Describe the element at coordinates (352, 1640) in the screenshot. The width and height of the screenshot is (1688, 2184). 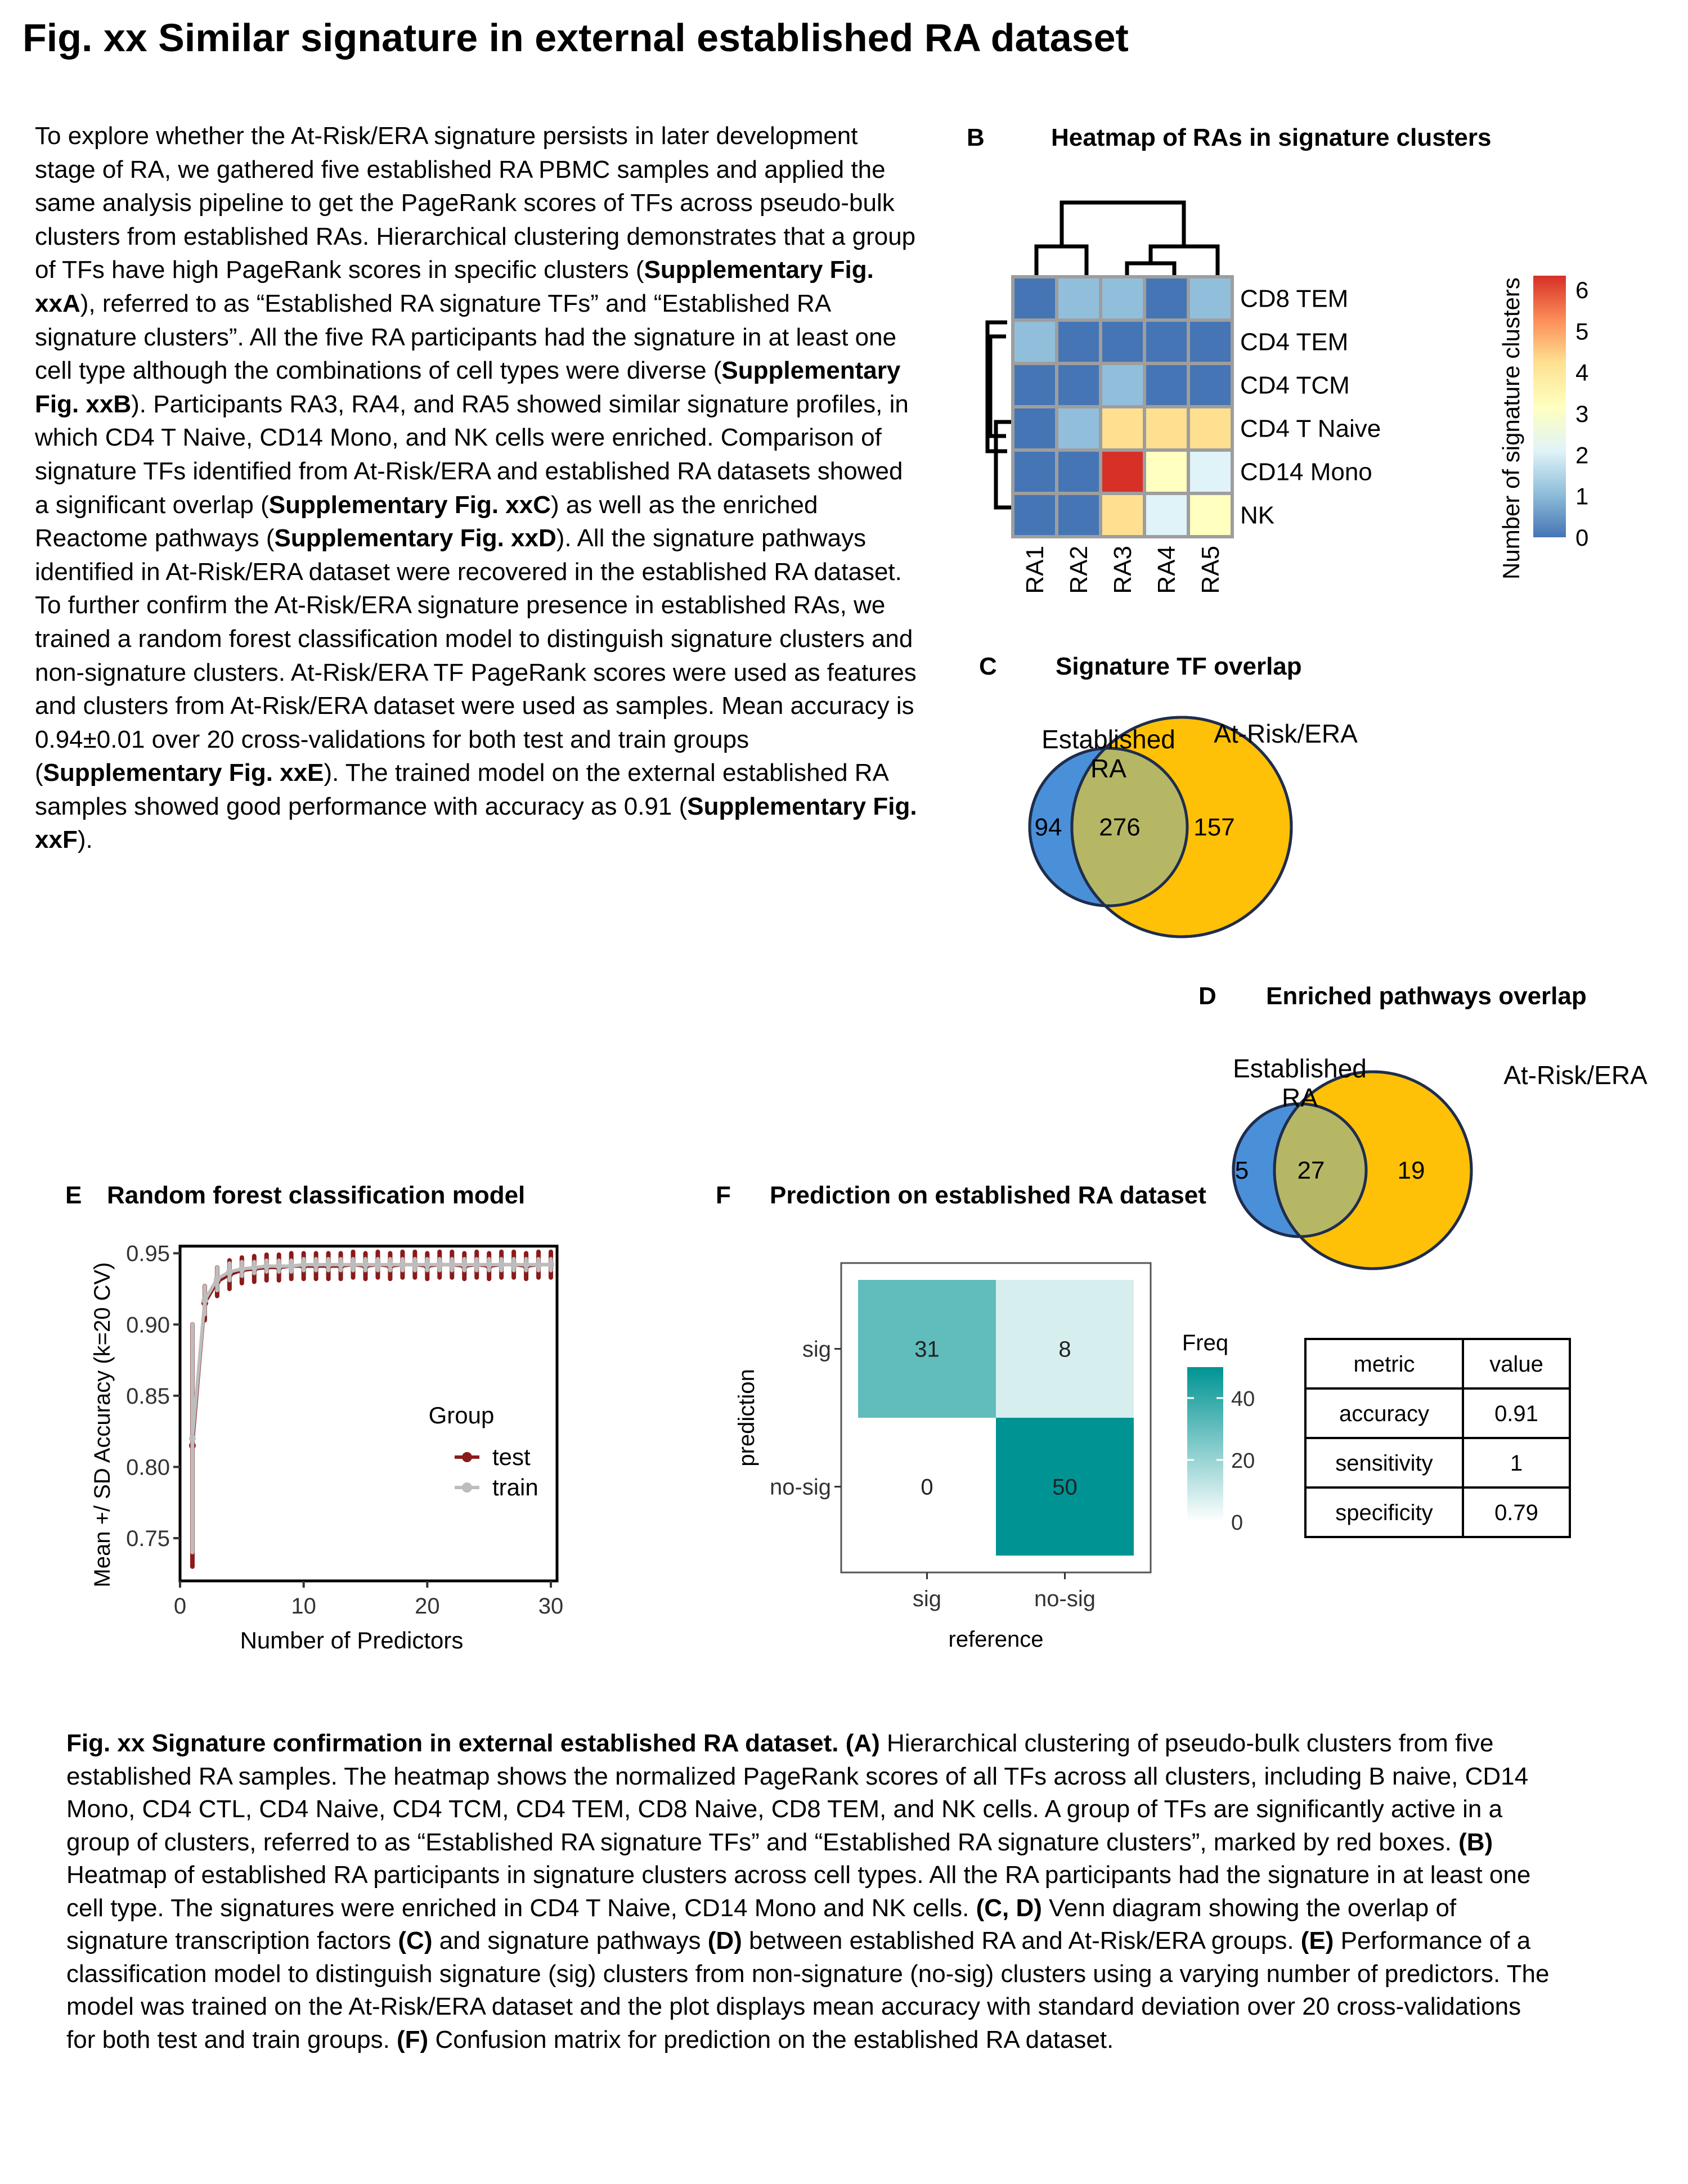
I see `x-axis-label: Number of Predictors` at that location.